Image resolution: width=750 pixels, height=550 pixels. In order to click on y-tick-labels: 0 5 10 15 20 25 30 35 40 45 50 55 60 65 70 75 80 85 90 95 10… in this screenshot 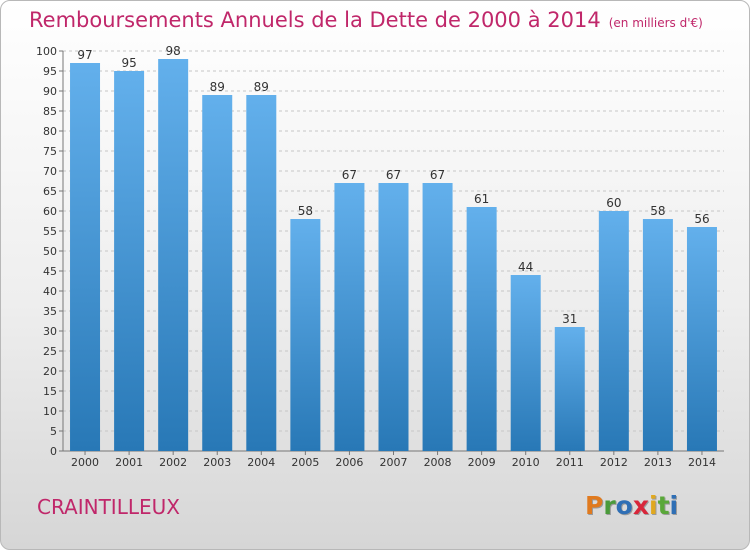, I will do `click(46, 251)`.